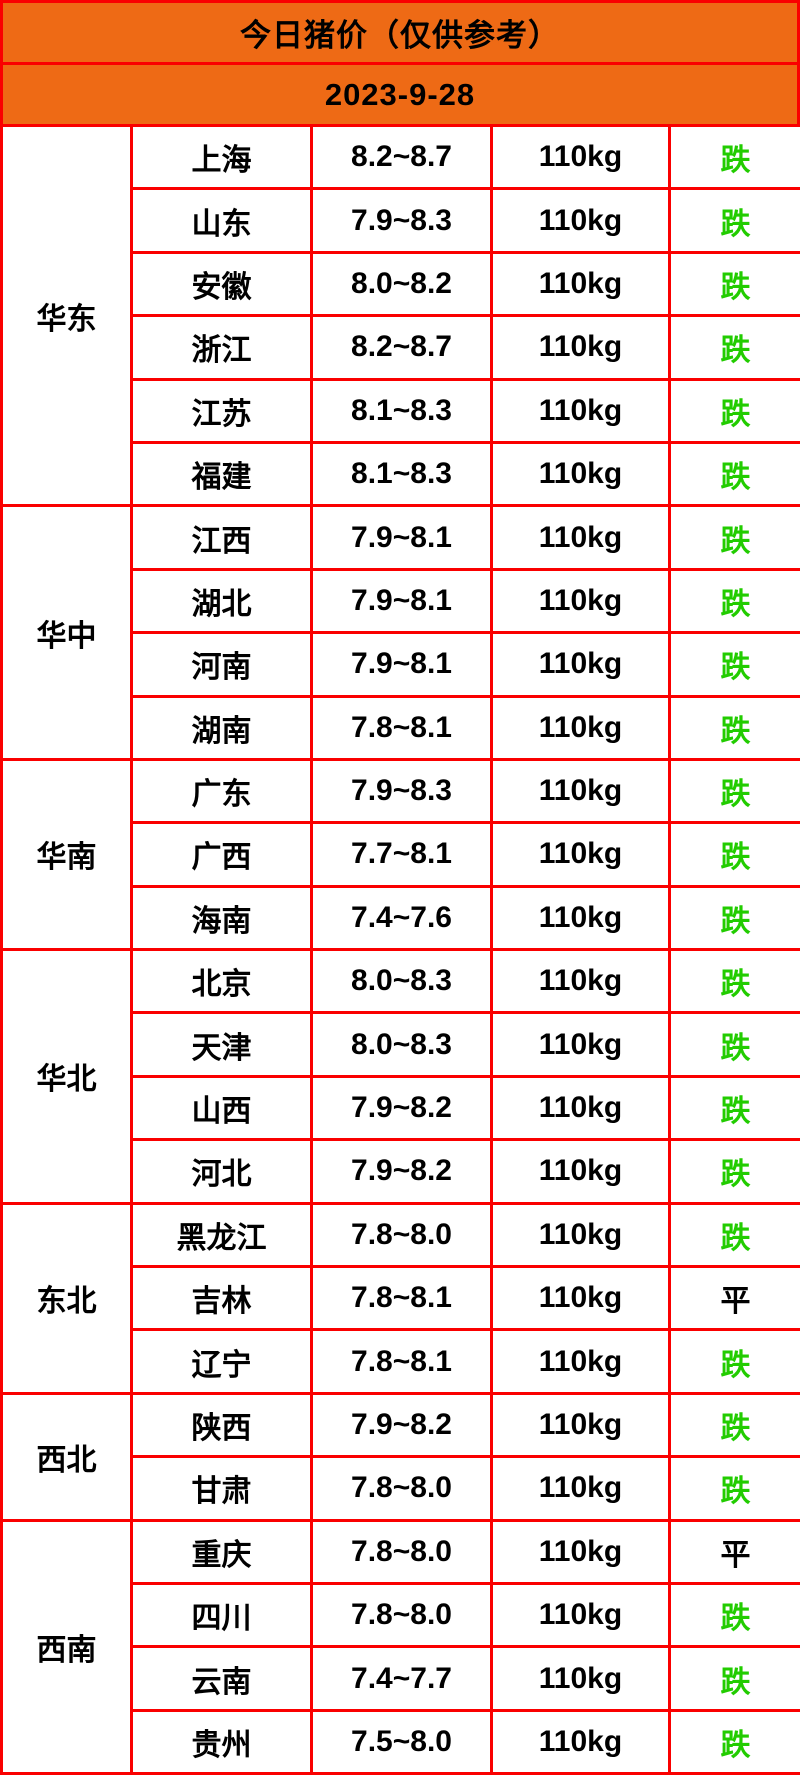 The image size is (800, 1780). I want to click on province-cell: 天津, so click(221, 1044).